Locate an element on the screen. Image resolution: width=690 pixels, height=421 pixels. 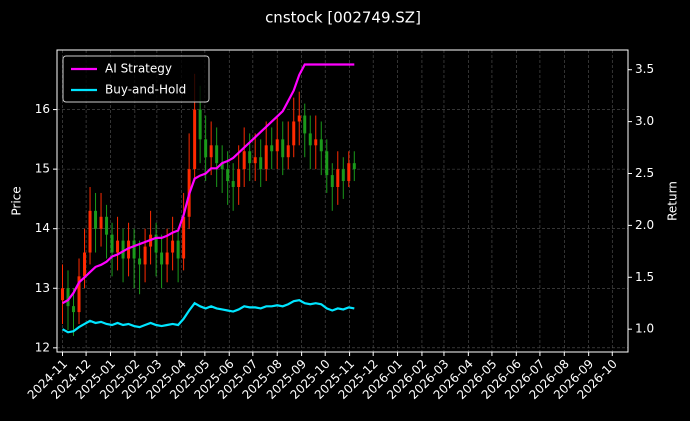
series-line is located at coordinates (208, 316).